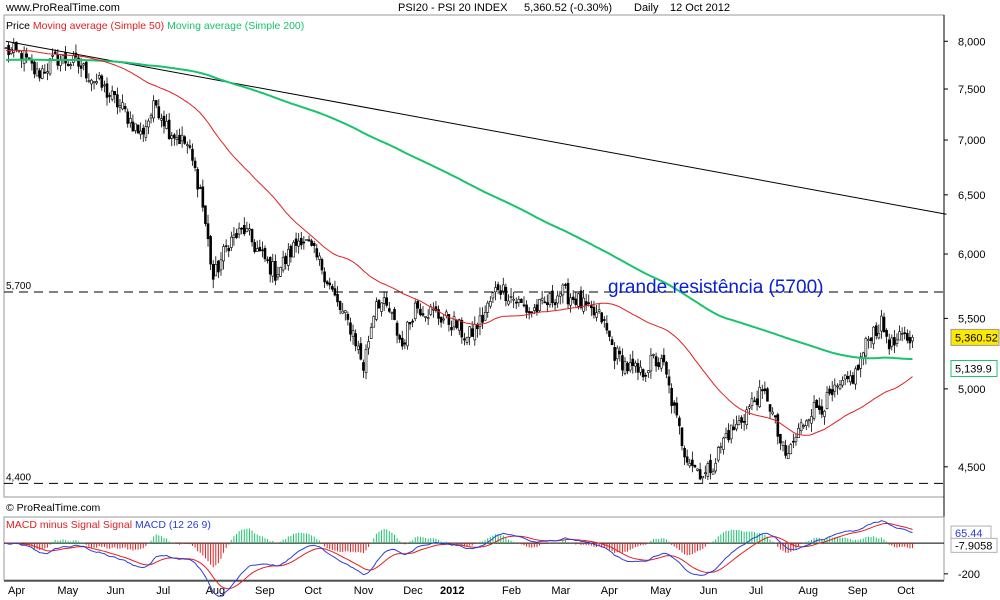 This screenshot has height=600, width=1000. Describe the element at coordinates (69, 525) in the screenshot. I see `legend-macd-diff: MACD minus Signal Signal` at that location.